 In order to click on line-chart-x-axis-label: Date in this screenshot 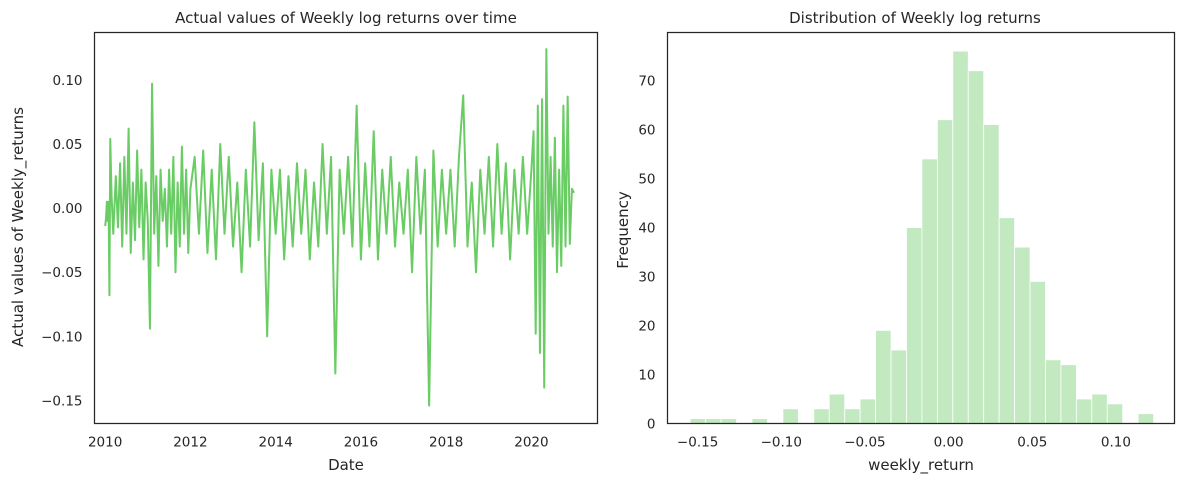, I will do `click(346, 465)`.